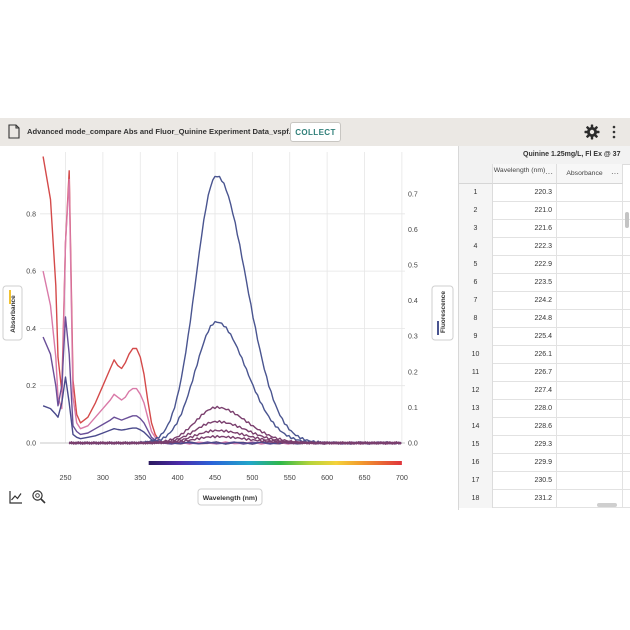 The height and width of the screenshot is (630, 630). Describe the element at coordinates (16, 497) in the screenshot. I see `graph-tools-icon` at that location.